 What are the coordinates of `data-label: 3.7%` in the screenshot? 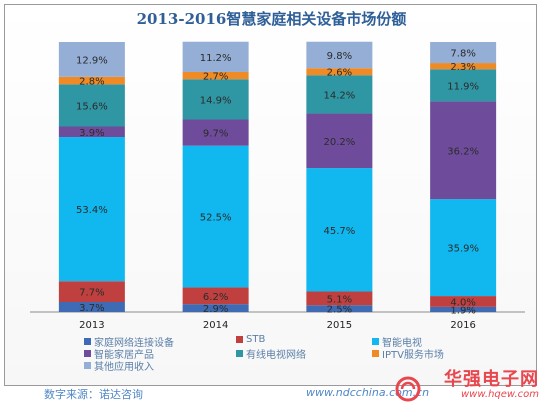 It's located at (91, 308).